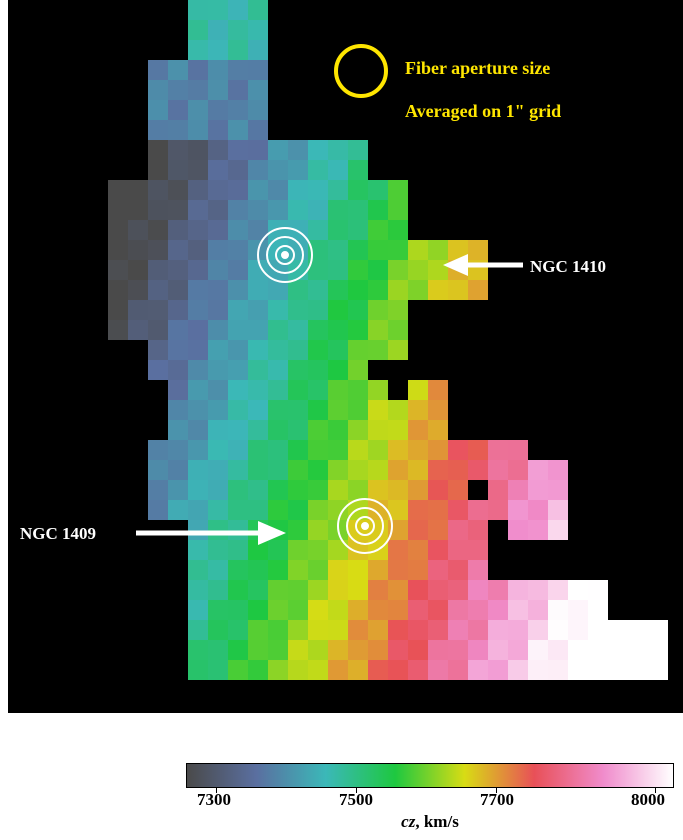 This screenshot has width=683, height=840. What do you see at coordinates (58, 533) in the screenshot?
I see `ngc1409-label: NGC 1409` at bounding box center [58, 533].